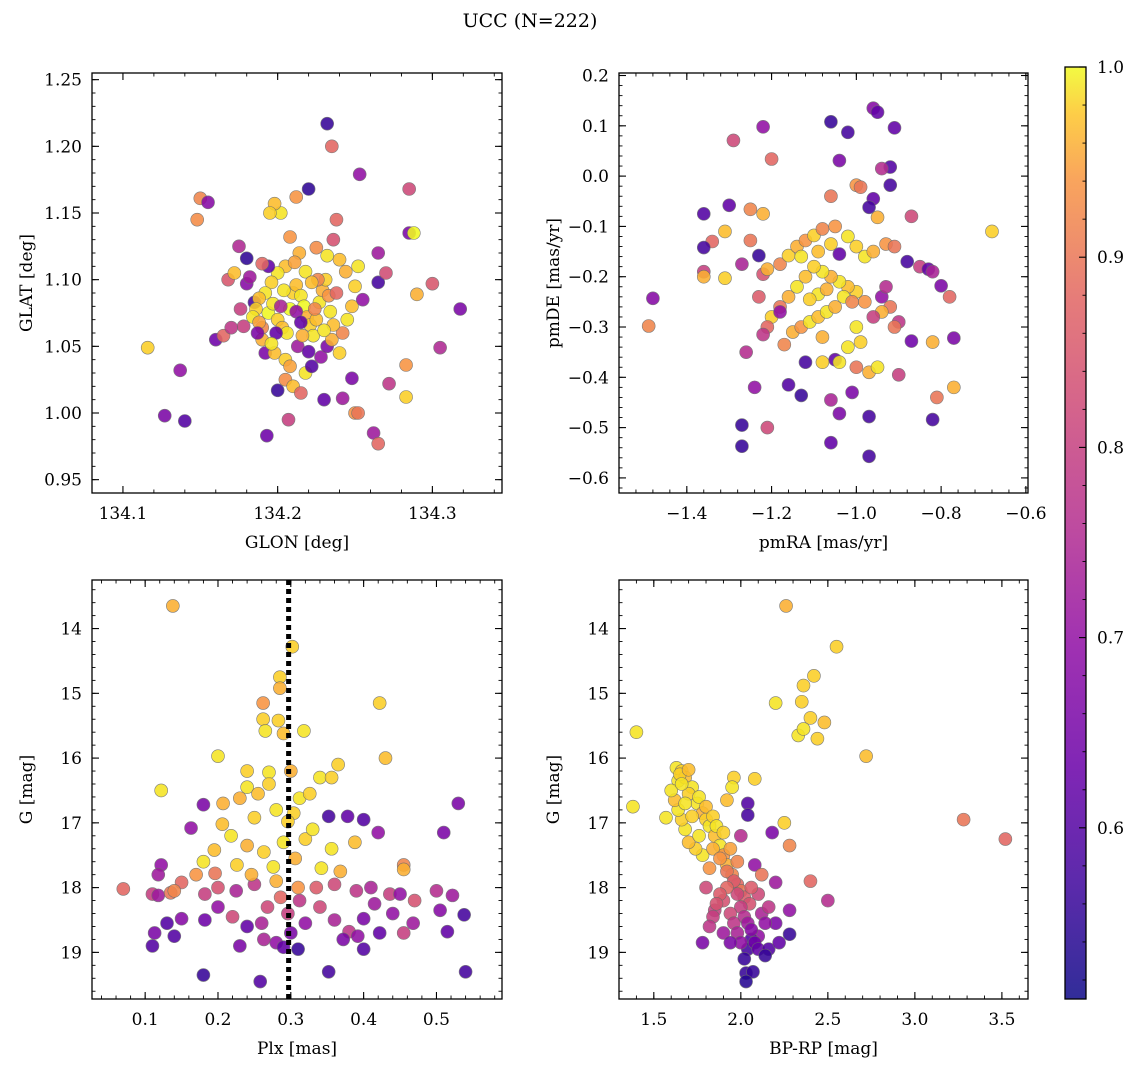  I want to click on y-tick-label: 14, so click(71, 630).